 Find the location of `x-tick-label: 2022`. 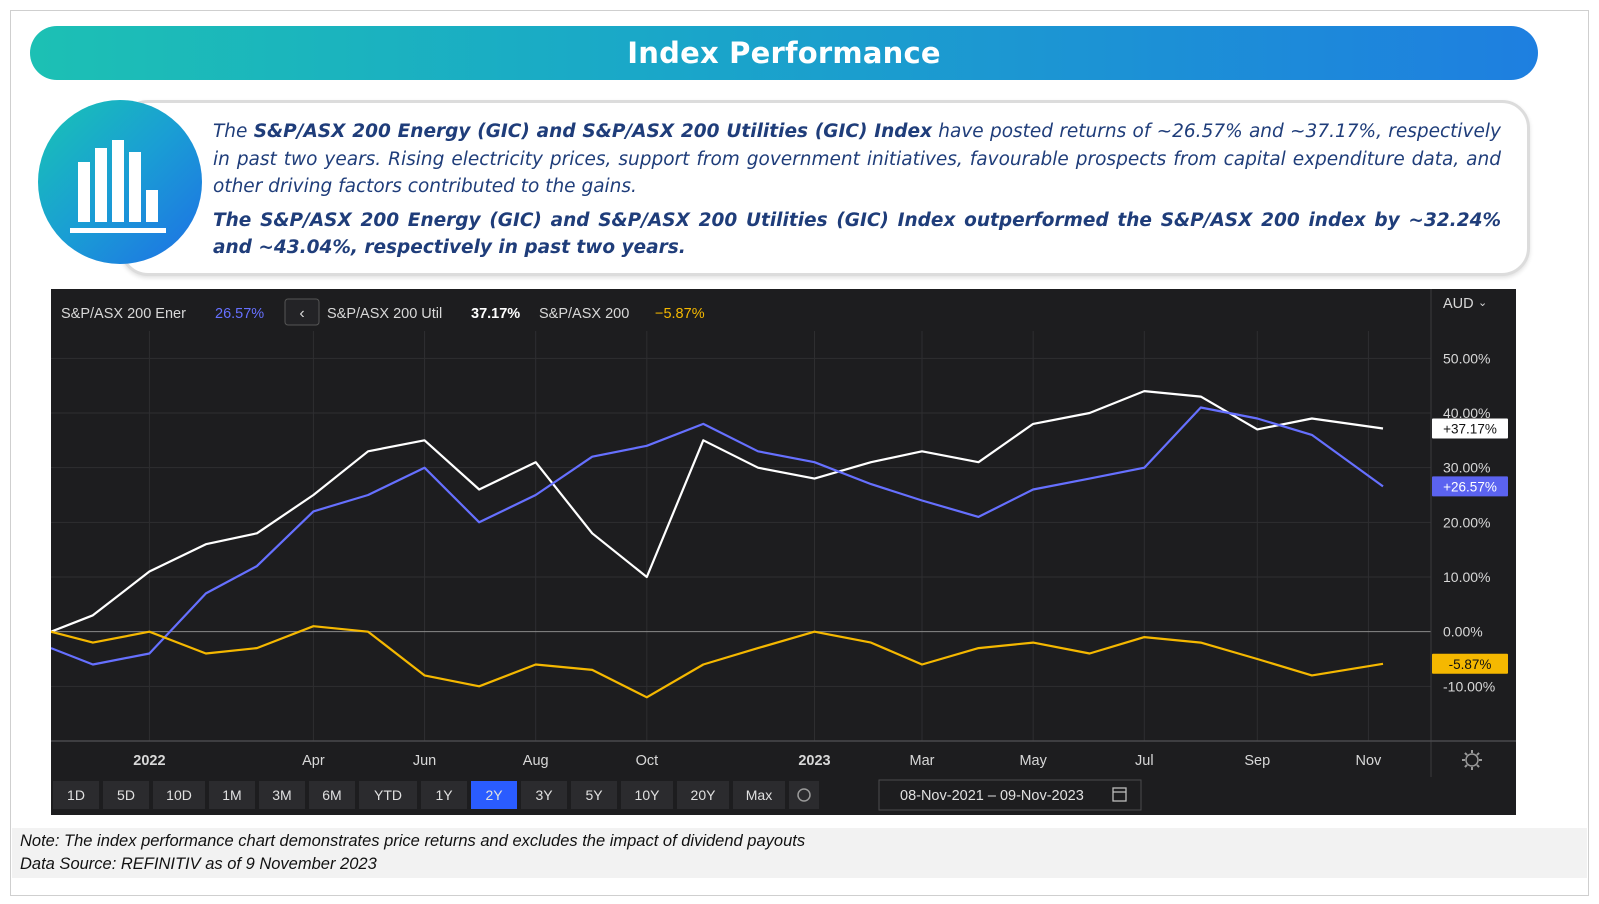

x-tick-label: 2022 is located at coordinates (149, 761).